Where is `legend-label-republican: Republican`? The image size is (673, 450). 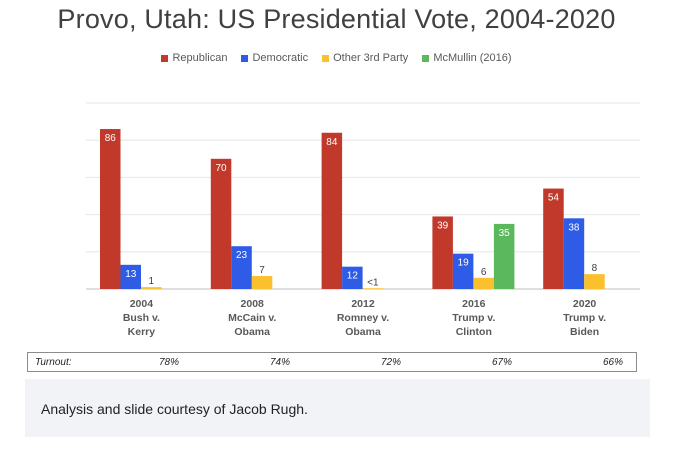 legend-label-republican: Republican is located at coordinates (200, 58).